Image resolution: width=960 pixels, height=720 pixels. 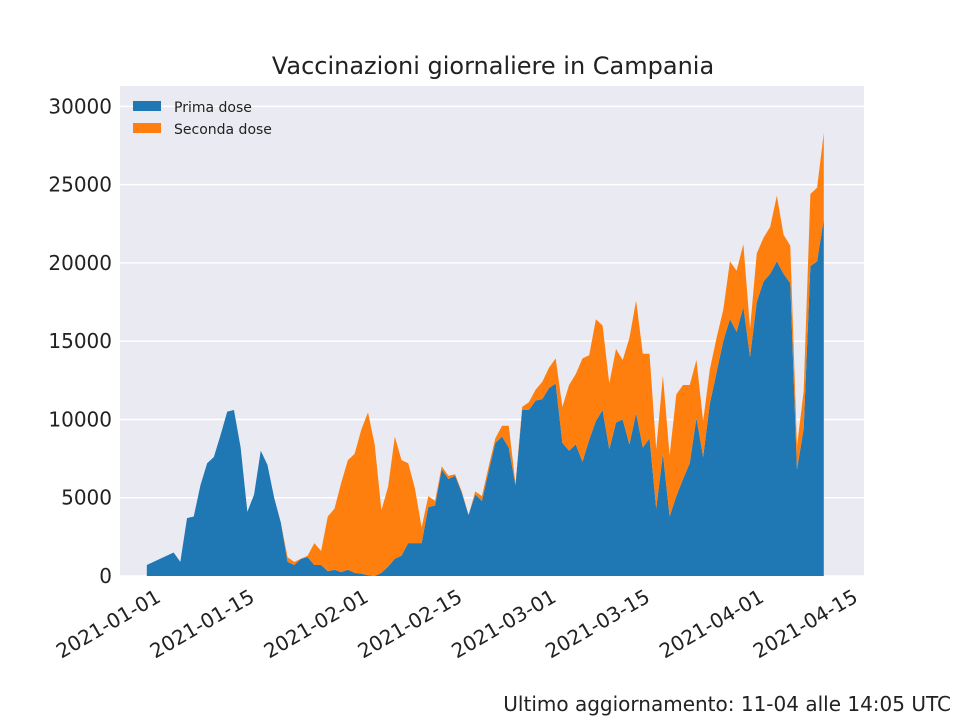 I want to click on x-tick-label: 2021-04-01, so click(x=711, y=623).